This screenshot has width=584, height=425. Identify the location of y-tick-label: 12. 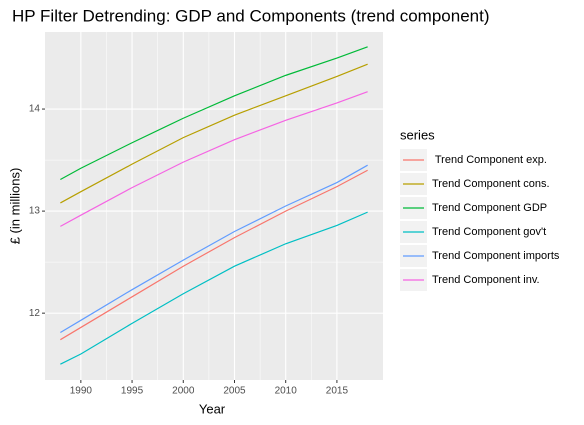
(35, 313).